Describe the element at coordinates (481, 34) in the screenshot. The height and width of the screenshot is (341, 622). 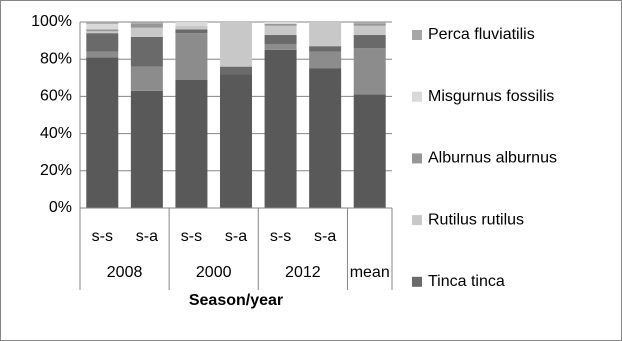
I see `legend-label: Perca fluviatilis` at that location.